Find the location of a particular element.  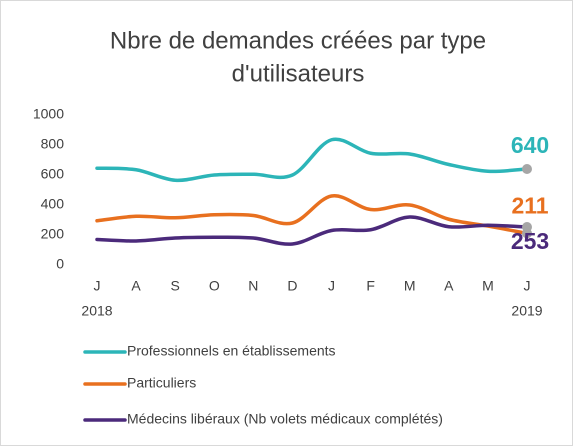

chart-title: Nbre de demandes créées par type is located at coordinates (298, 40).